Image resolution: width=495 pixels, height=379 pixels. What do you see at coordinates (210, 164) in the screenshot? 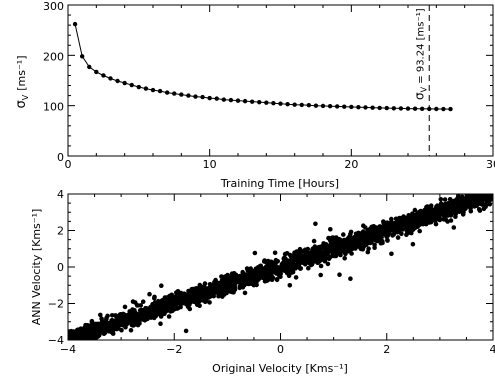
I see `x-tick-label: 10` at bounding box center [210, 164].